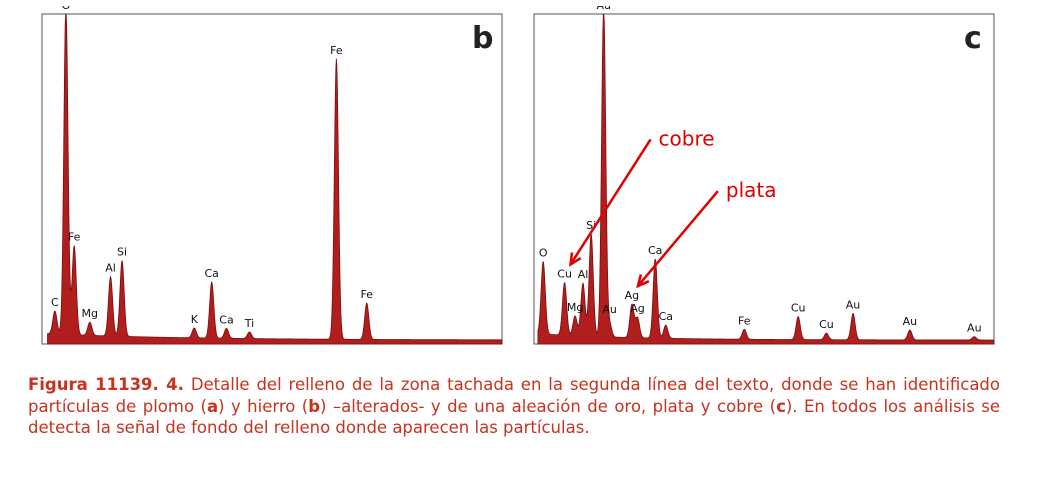 The image size is (1054, 481). Describe the element at coordinates (482, 38) in the screenshot. I see `panel-letter-b: b` at that location.